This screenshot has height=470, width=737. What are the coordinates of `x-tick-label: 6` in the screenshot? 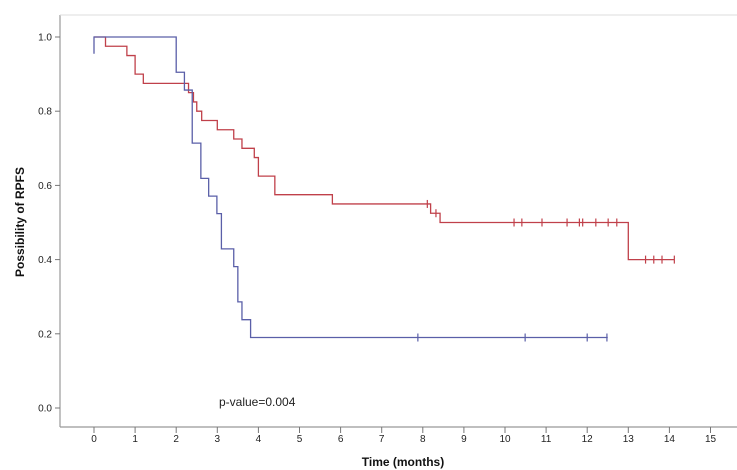 It's located at (341, 439).